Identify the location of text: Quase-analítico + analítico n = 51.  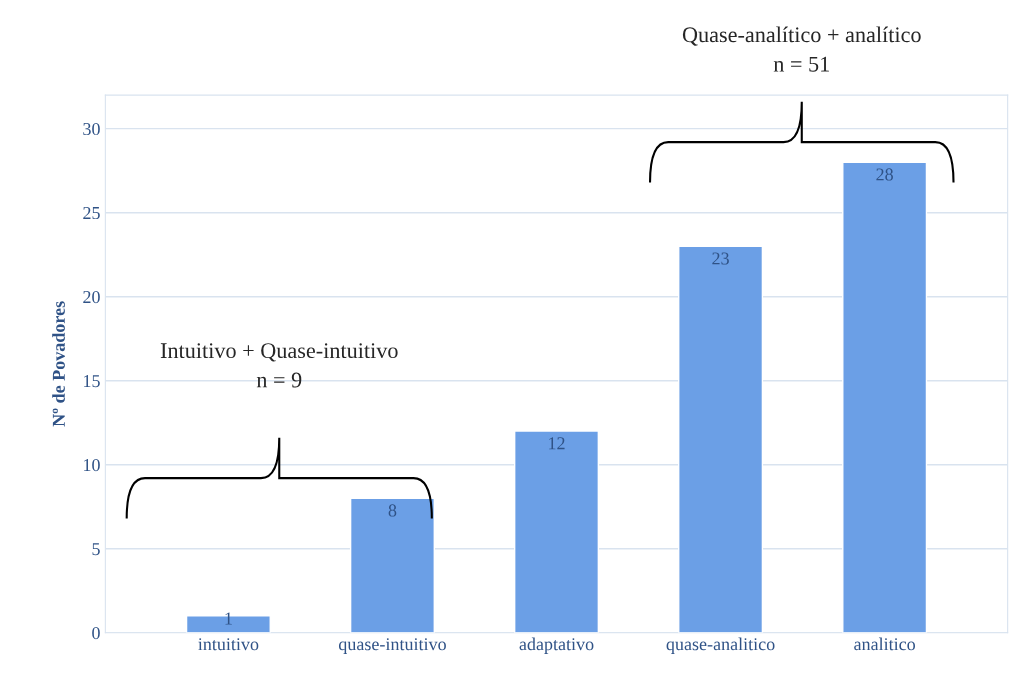
(801, 49).